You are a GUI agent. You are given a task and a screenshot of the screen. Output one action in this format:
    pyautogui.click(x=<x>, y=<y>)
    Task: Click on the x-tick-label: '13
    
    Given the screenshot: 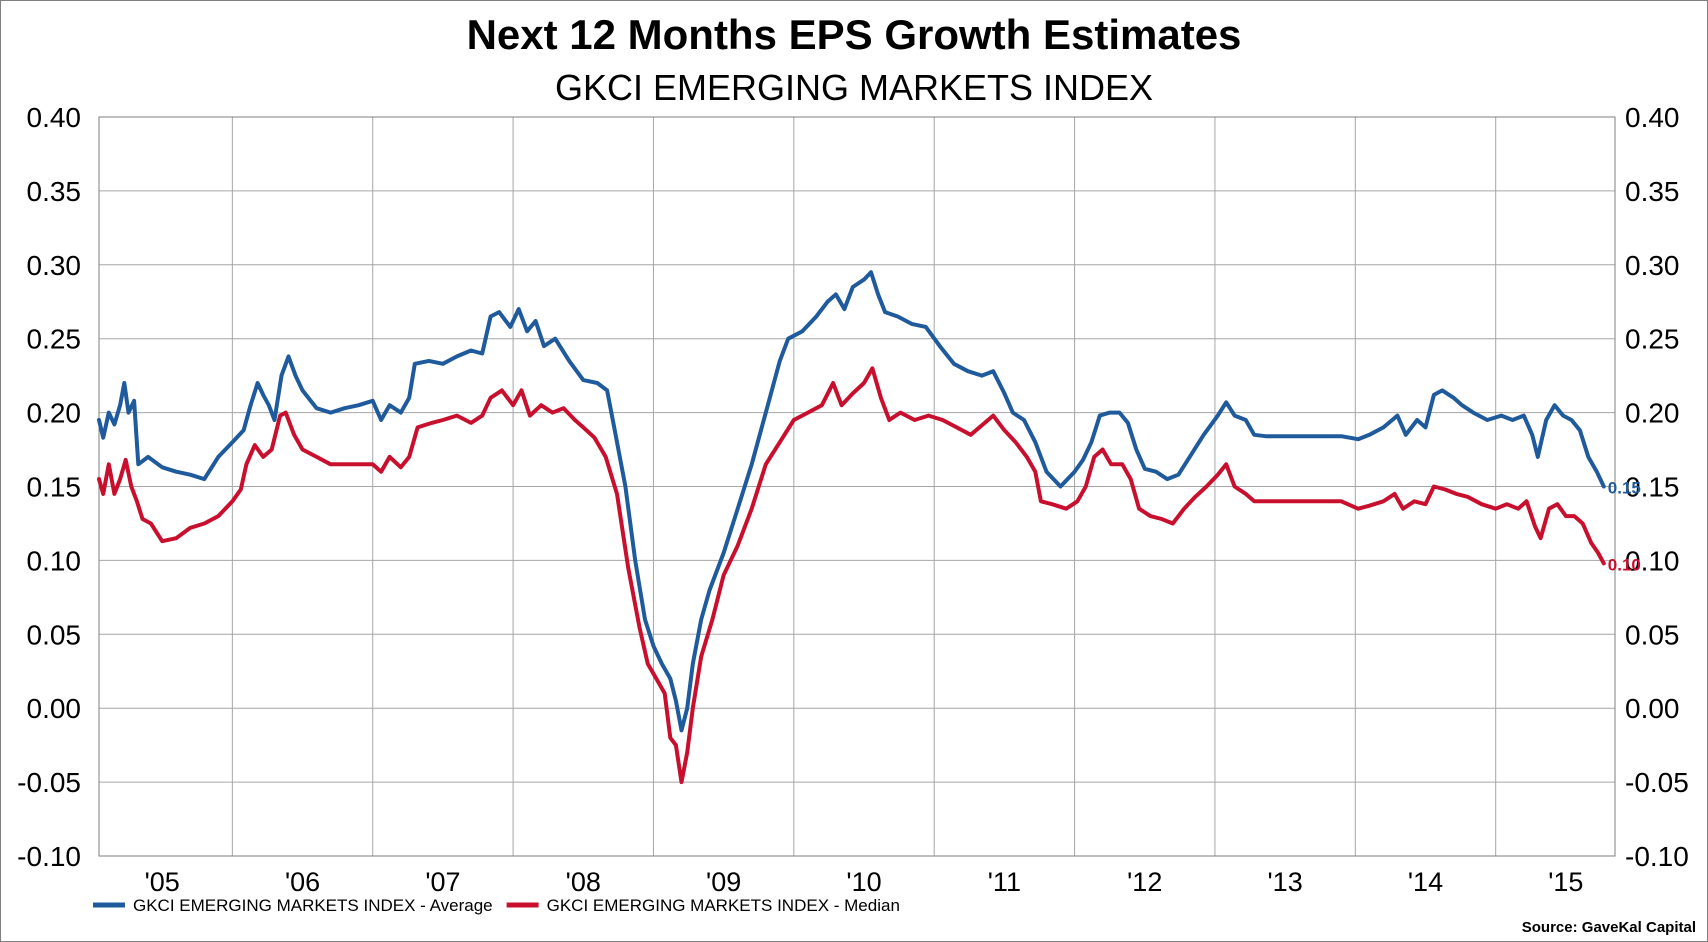 What is the action you would take?
    pyautogui.click(x=1285, y=882)
    